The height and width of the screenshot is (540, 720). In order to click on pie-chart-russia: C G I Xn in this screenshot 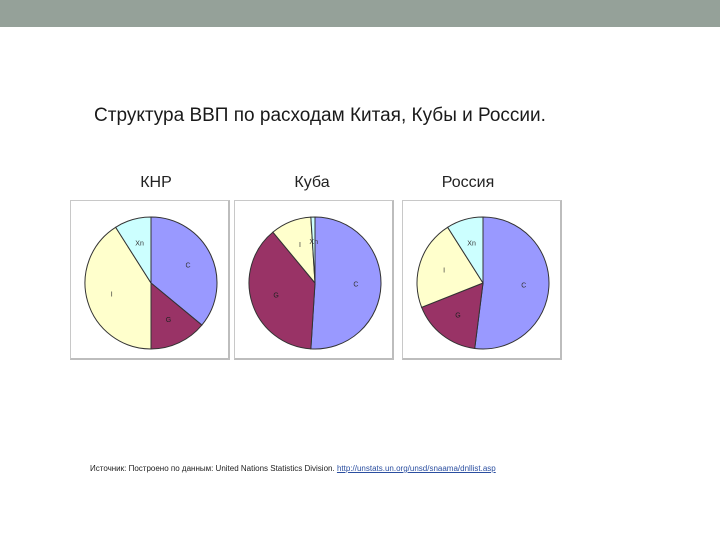, I will do `click(483, 283)`.